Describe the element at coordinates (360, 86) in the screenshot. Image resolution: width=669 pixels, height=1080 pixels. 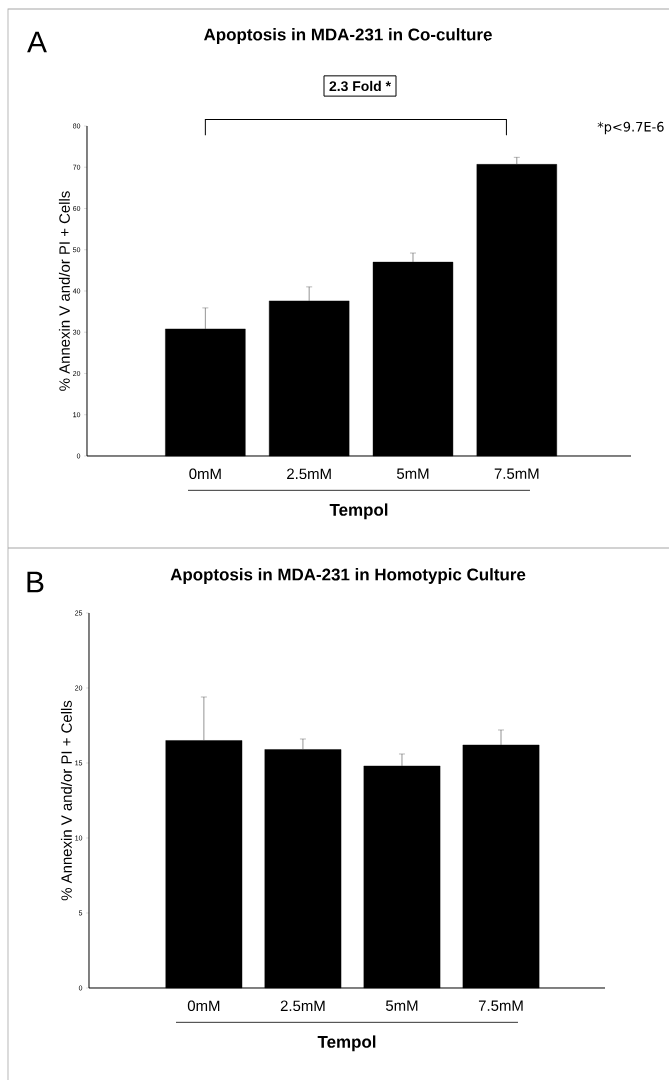
I see `text: 2.3 Fold *` at that location.